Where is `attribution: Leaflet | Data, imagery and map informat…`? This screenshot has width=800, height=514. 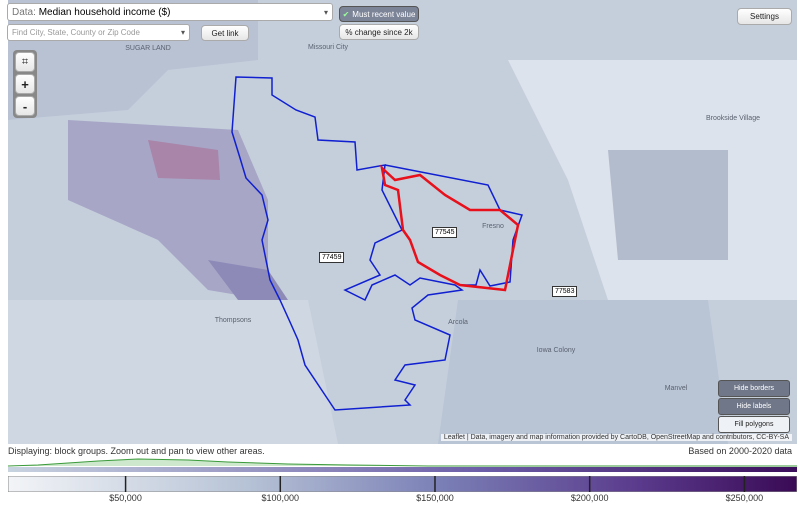 attribution: Leaflet | Data, imagery and map informat… is located at coordinates (616, 437).